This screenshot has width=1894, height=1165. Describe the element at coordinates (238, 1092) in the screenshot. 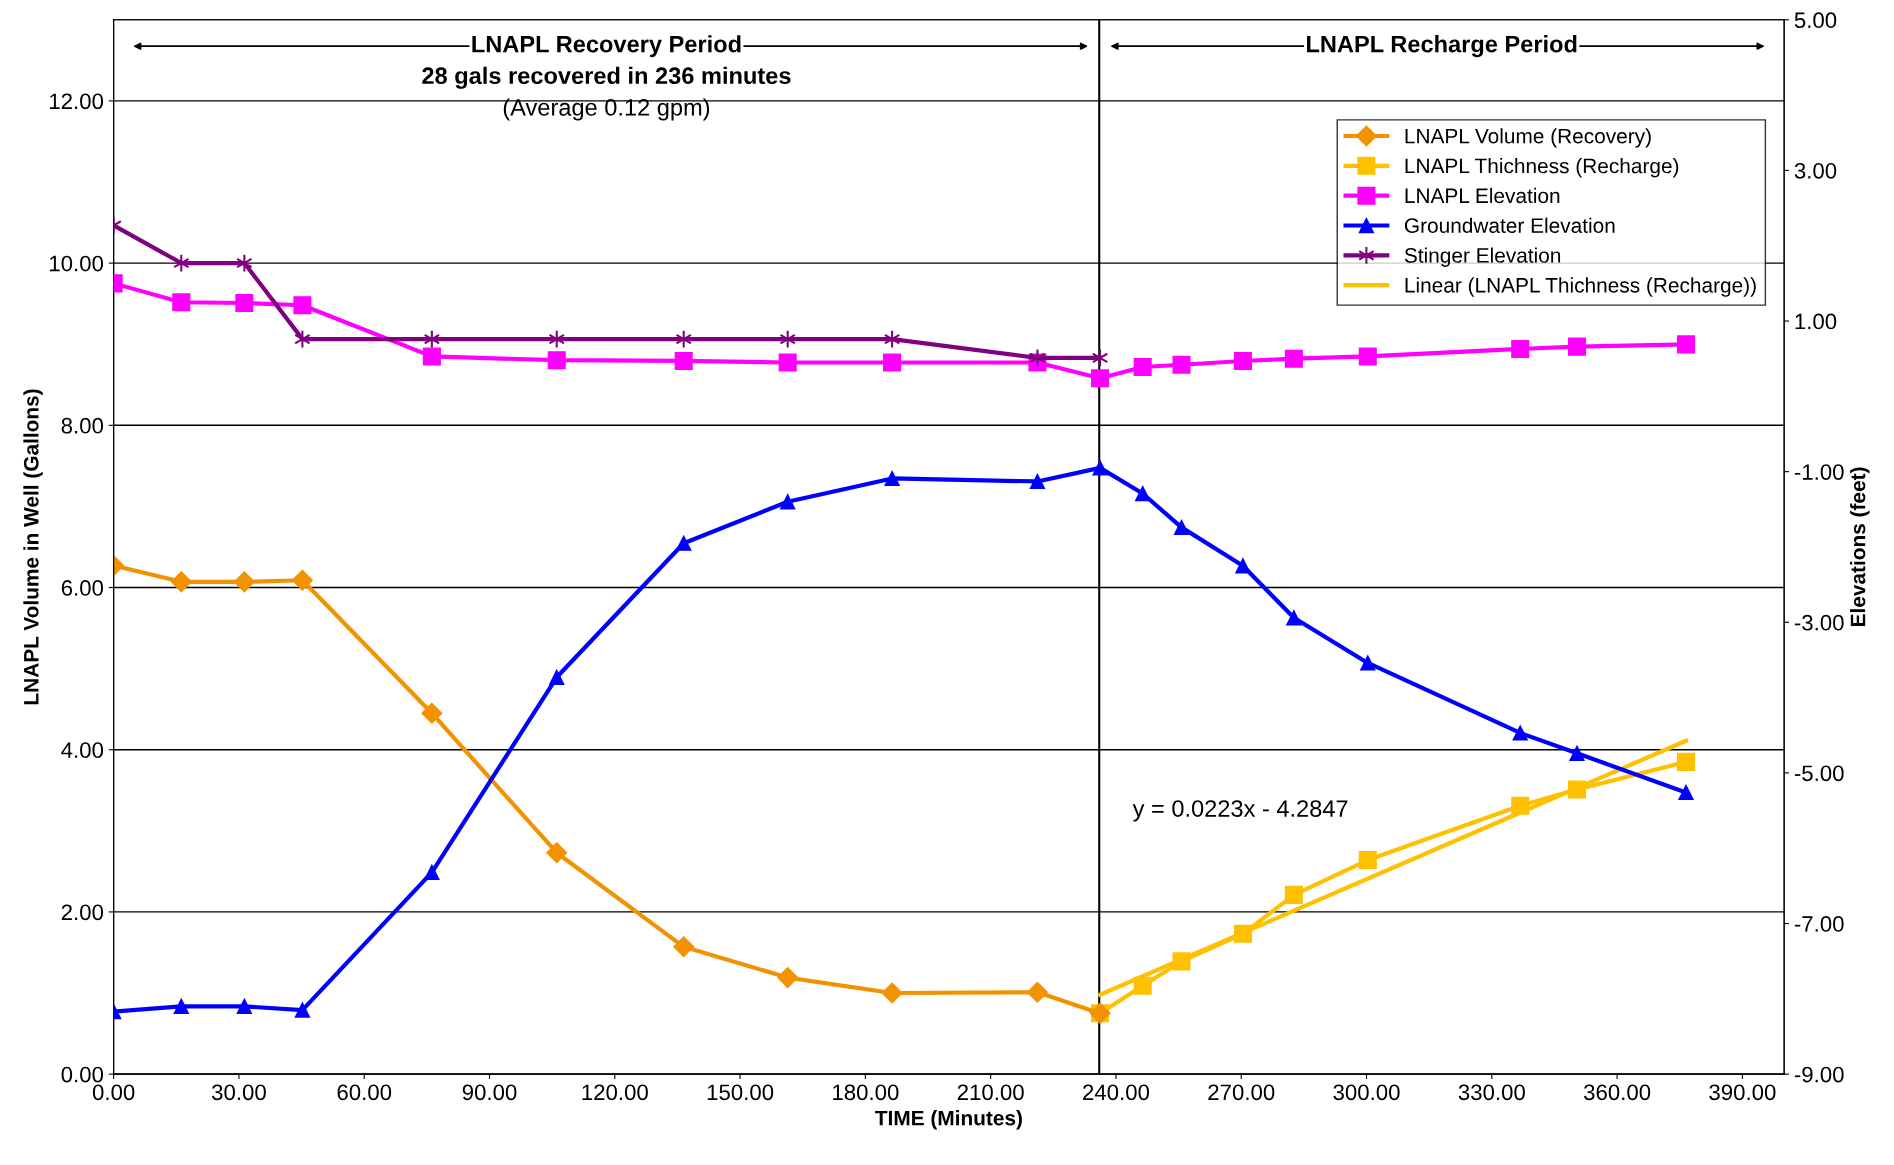

I see `x-tick-label: 30.00` at that location.